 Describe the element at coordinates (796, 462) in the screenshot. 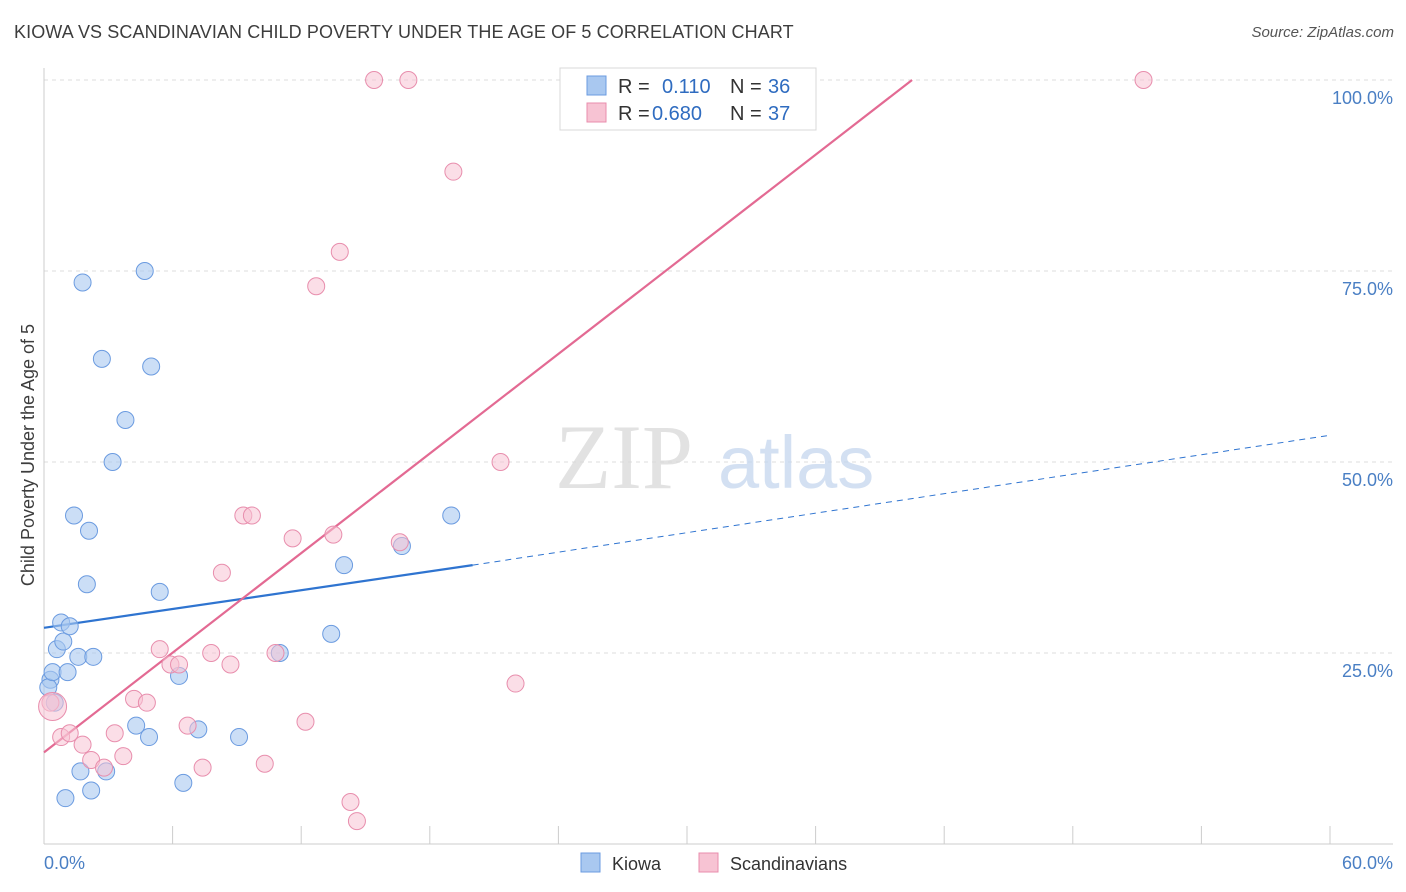

I see `watermark-atlas: atlas` at that location.